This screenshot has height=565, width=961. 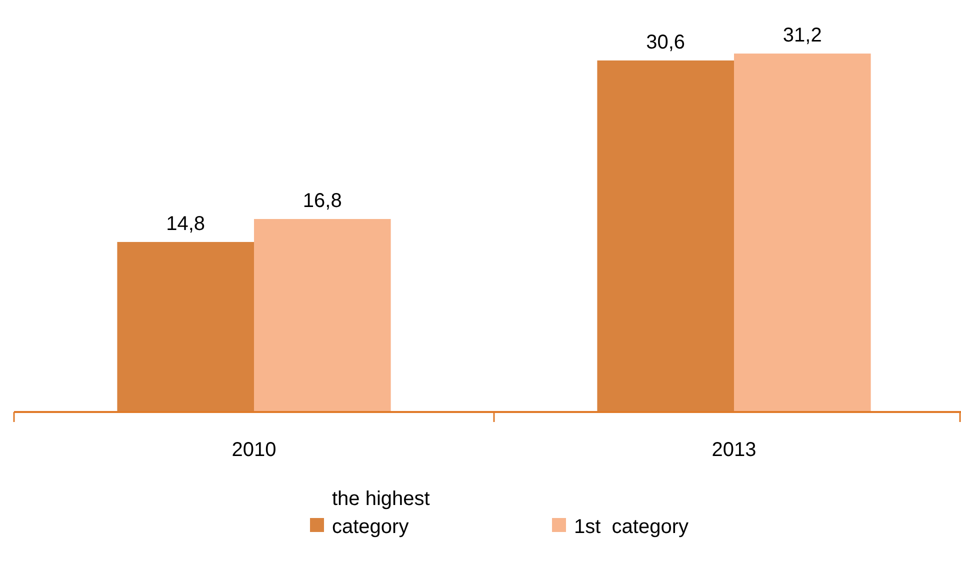 I want to click on data-label: 14,8, so click(x=186, y=223).